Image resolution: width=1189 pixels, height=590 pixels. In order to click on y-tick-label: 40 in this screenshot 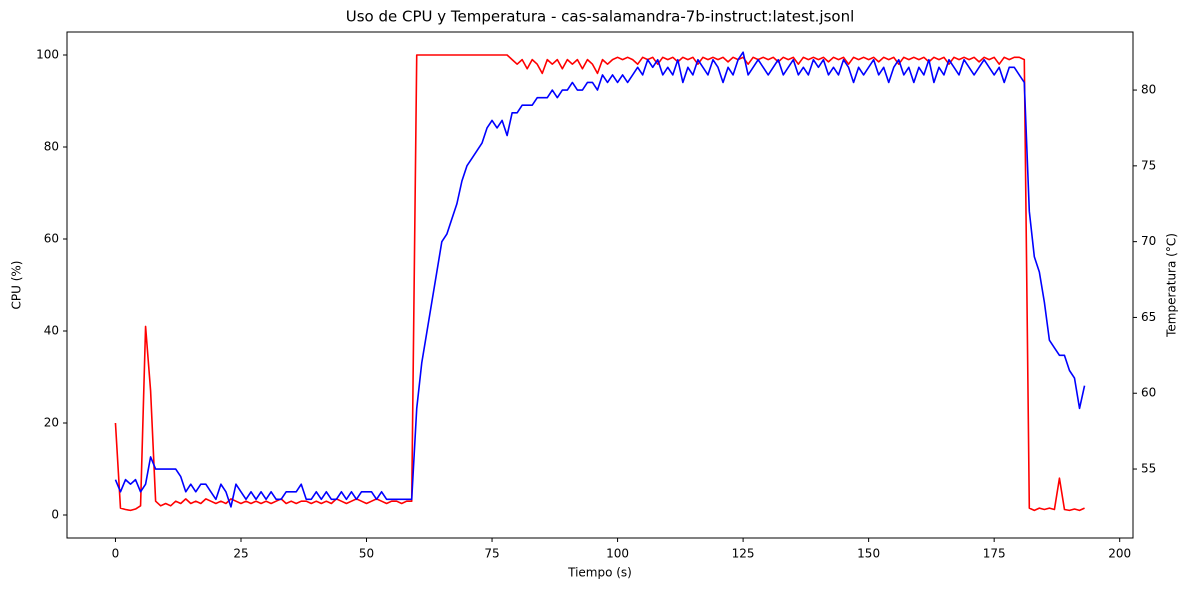, I will do `click(51, 331)`.